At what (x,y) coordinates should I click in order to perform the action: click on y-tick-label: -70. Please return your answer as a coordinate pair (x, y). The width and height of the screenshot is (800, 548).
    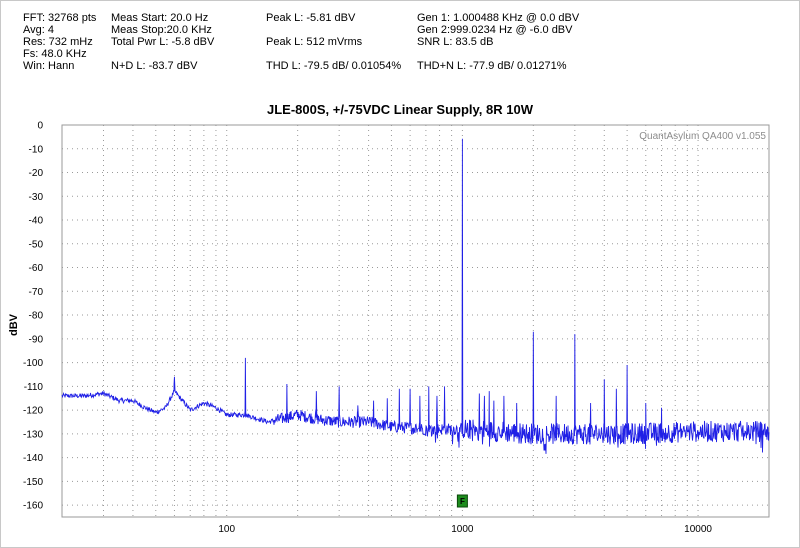
    Looking at the image, I should click on (36, 292).